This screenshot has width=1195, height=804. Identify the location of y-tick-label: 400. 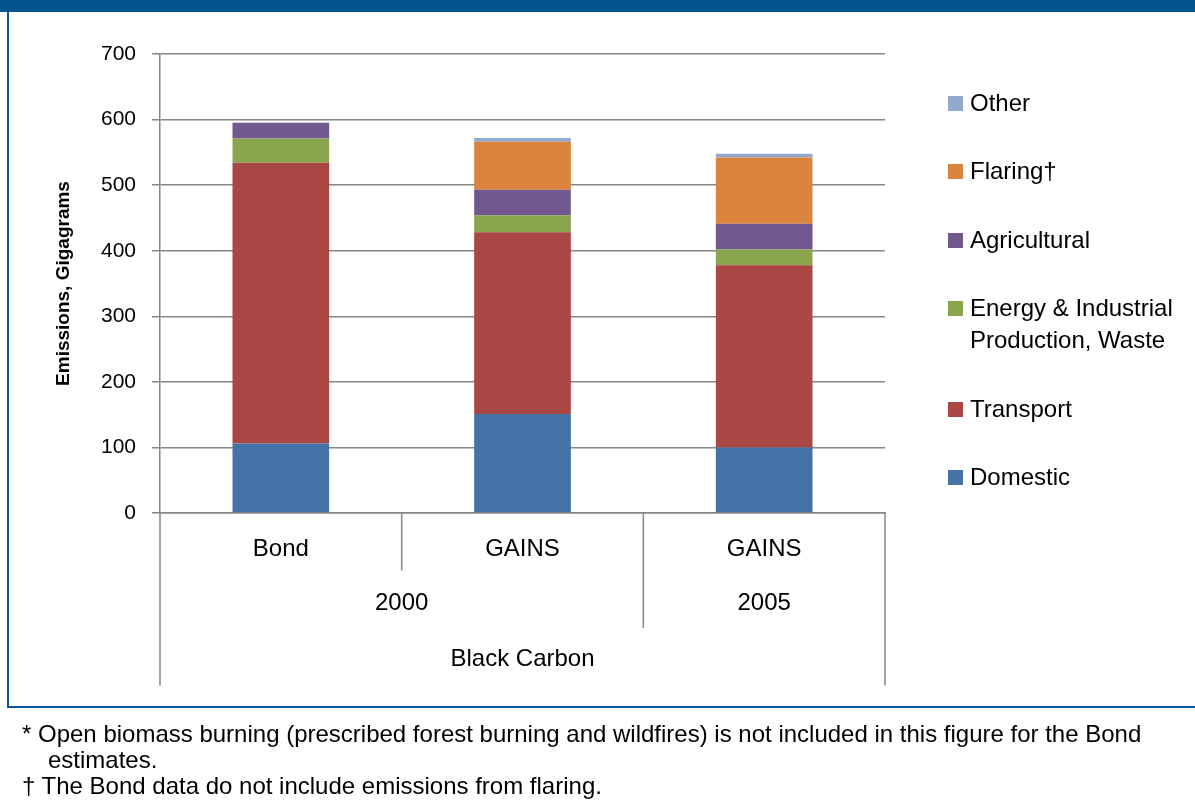
(118, 249).